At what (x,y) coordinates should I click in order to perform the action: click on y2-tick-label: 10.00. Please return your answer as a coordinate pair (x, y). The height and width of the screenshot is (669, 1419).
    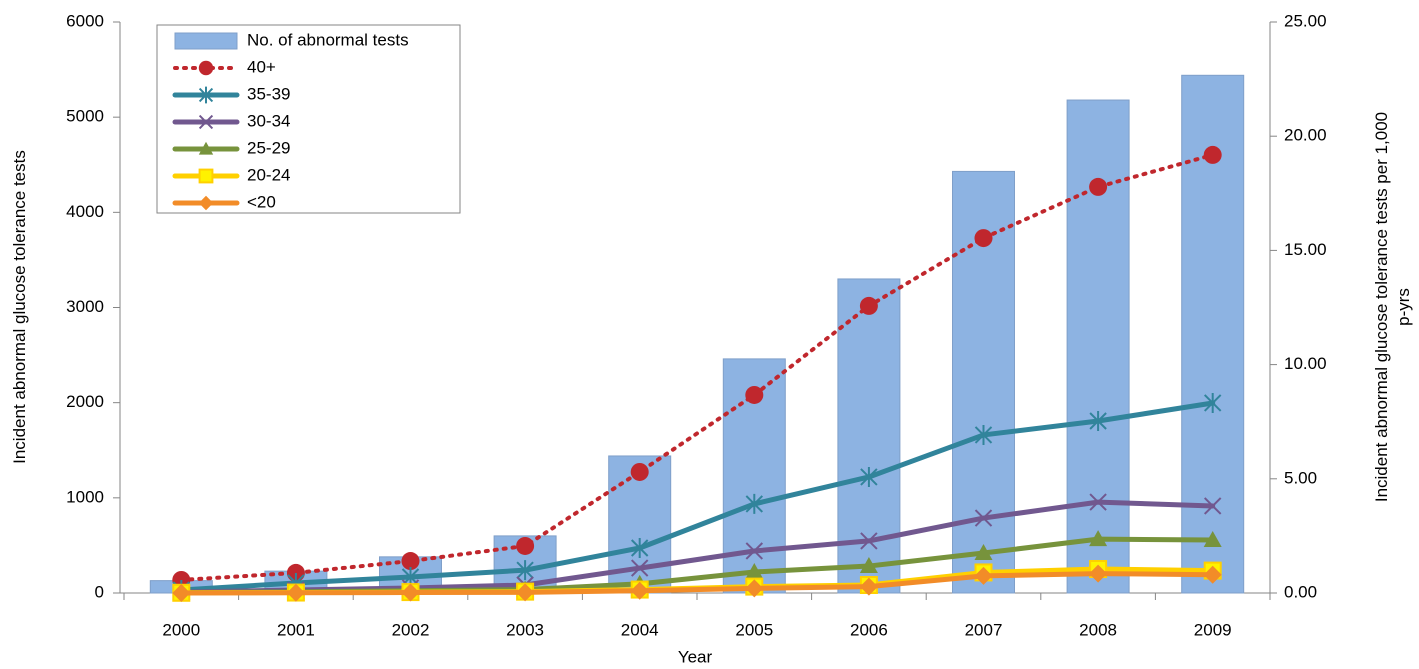
    Looking at the image, I should click on (1305, 363).